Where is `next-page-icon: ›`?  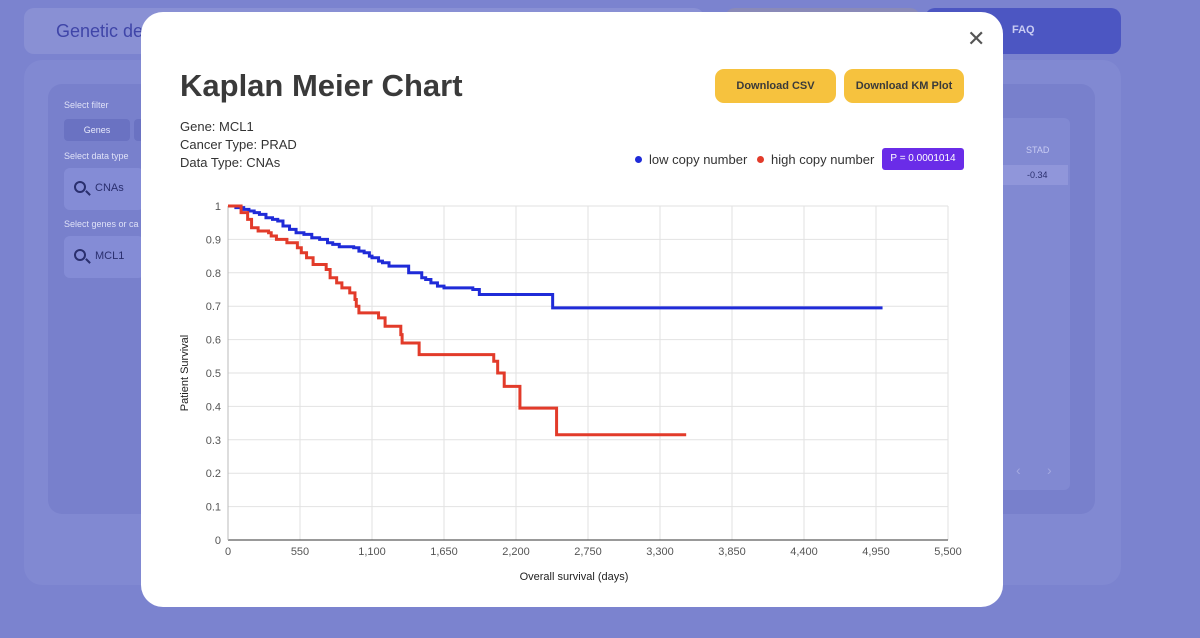
next-page-icon: › is located at coordinates (1049, 470).